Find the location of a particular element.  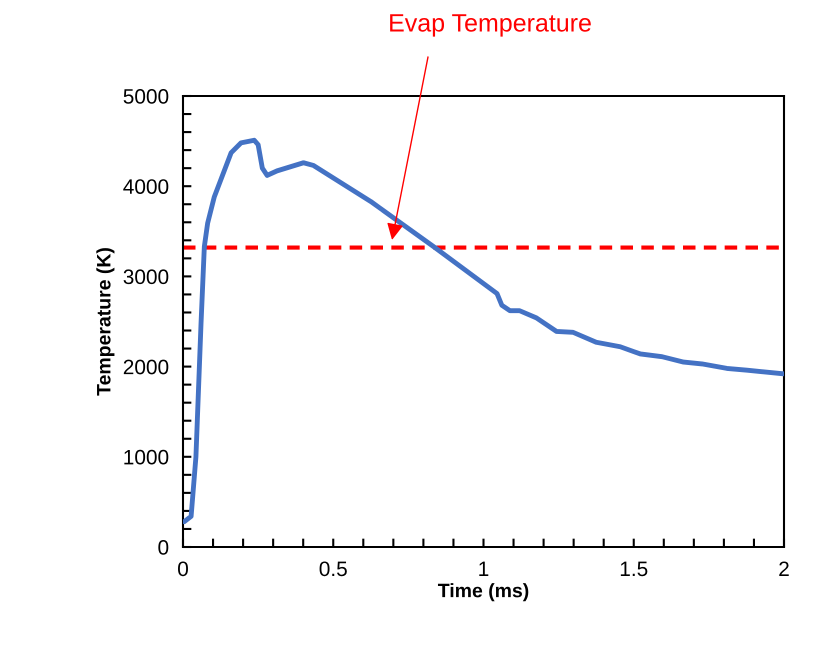

y-tick-label: 4000 is located at coordinates (145, 186).